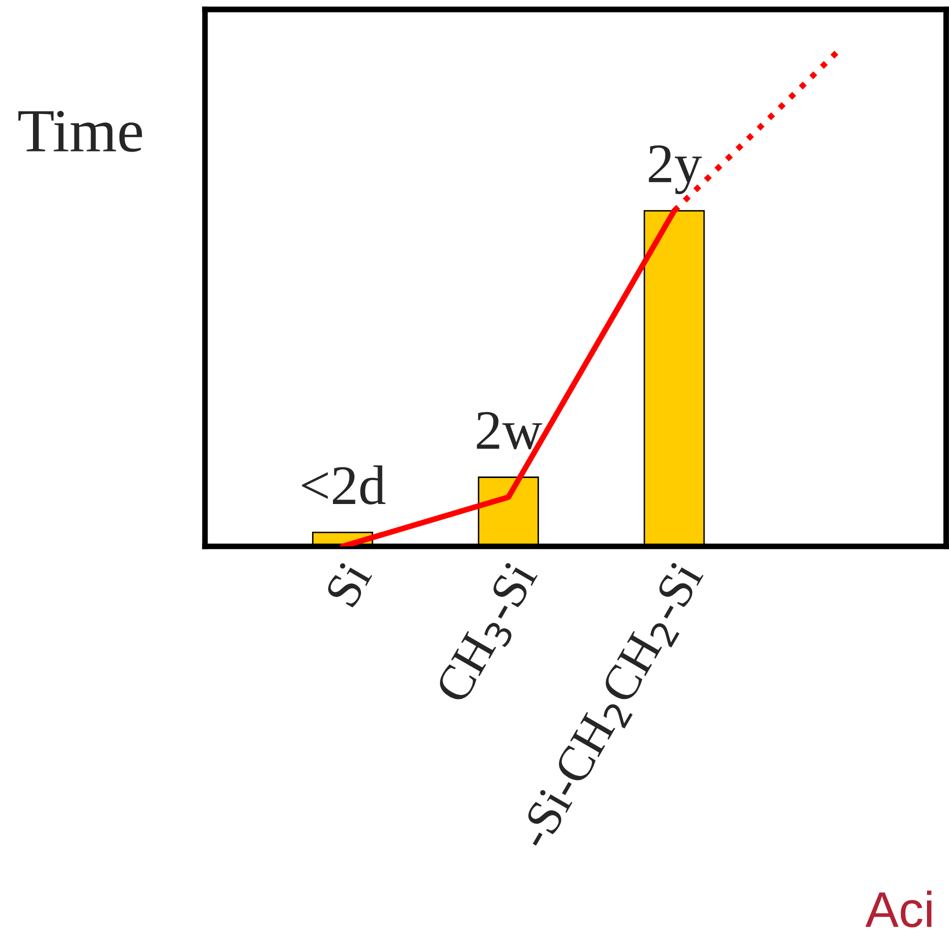  What do you see at coordinates (80, 131) in the screenshot?
I see `y-axis-title: Time` at bounding box center [80, 131].